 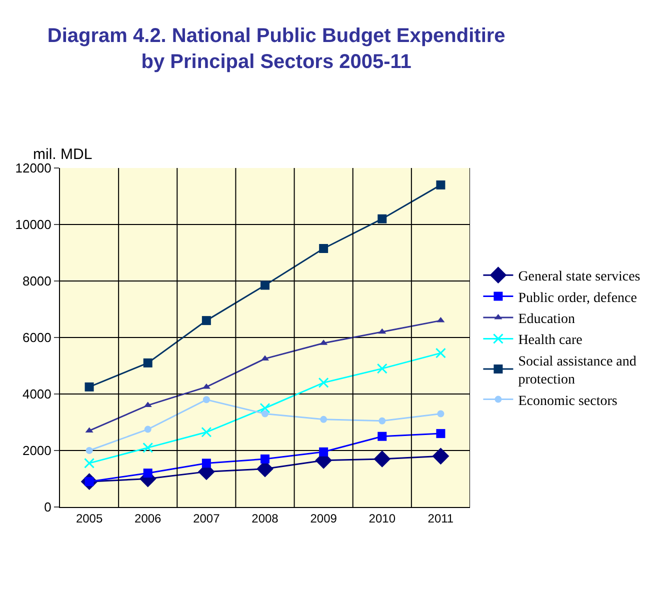 I want to click on x-tick-label: 2007, so click(x=206, y=518).